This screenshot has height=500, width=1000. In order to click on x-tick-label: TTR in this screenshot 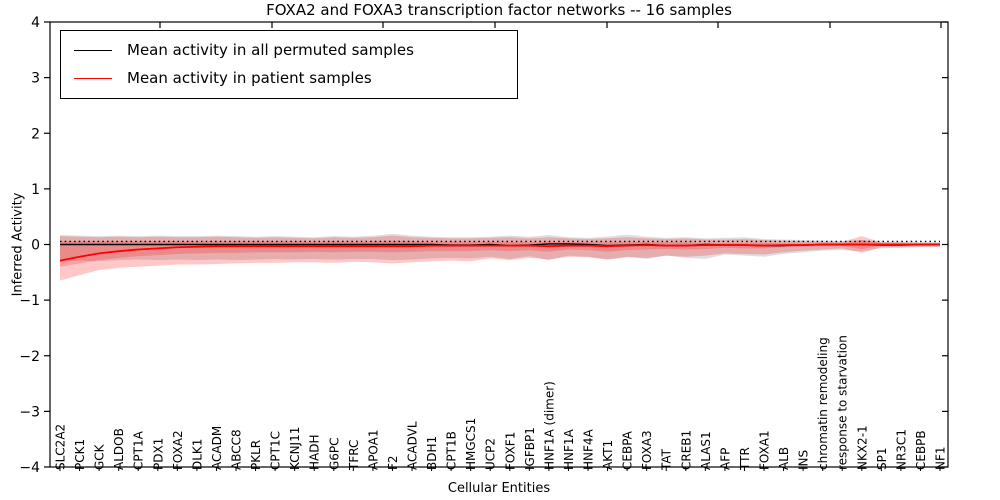, I will do `click(745, 459)`.